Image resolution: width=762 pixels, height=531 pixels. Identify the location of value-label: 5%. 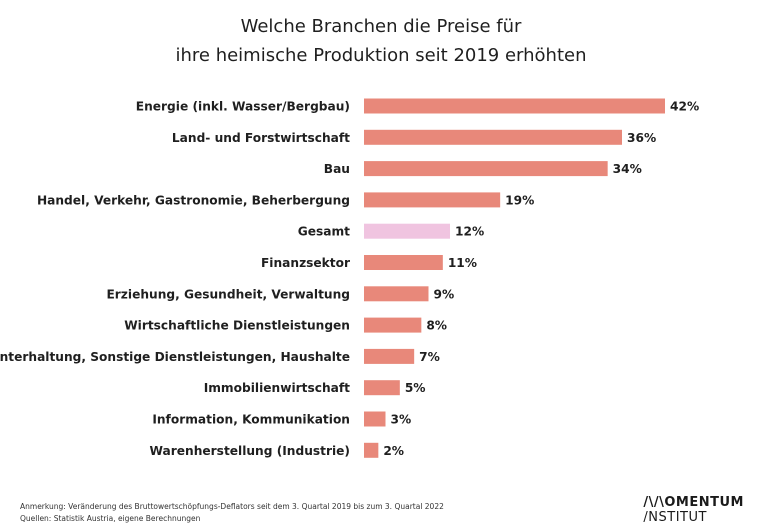
(415, 388).